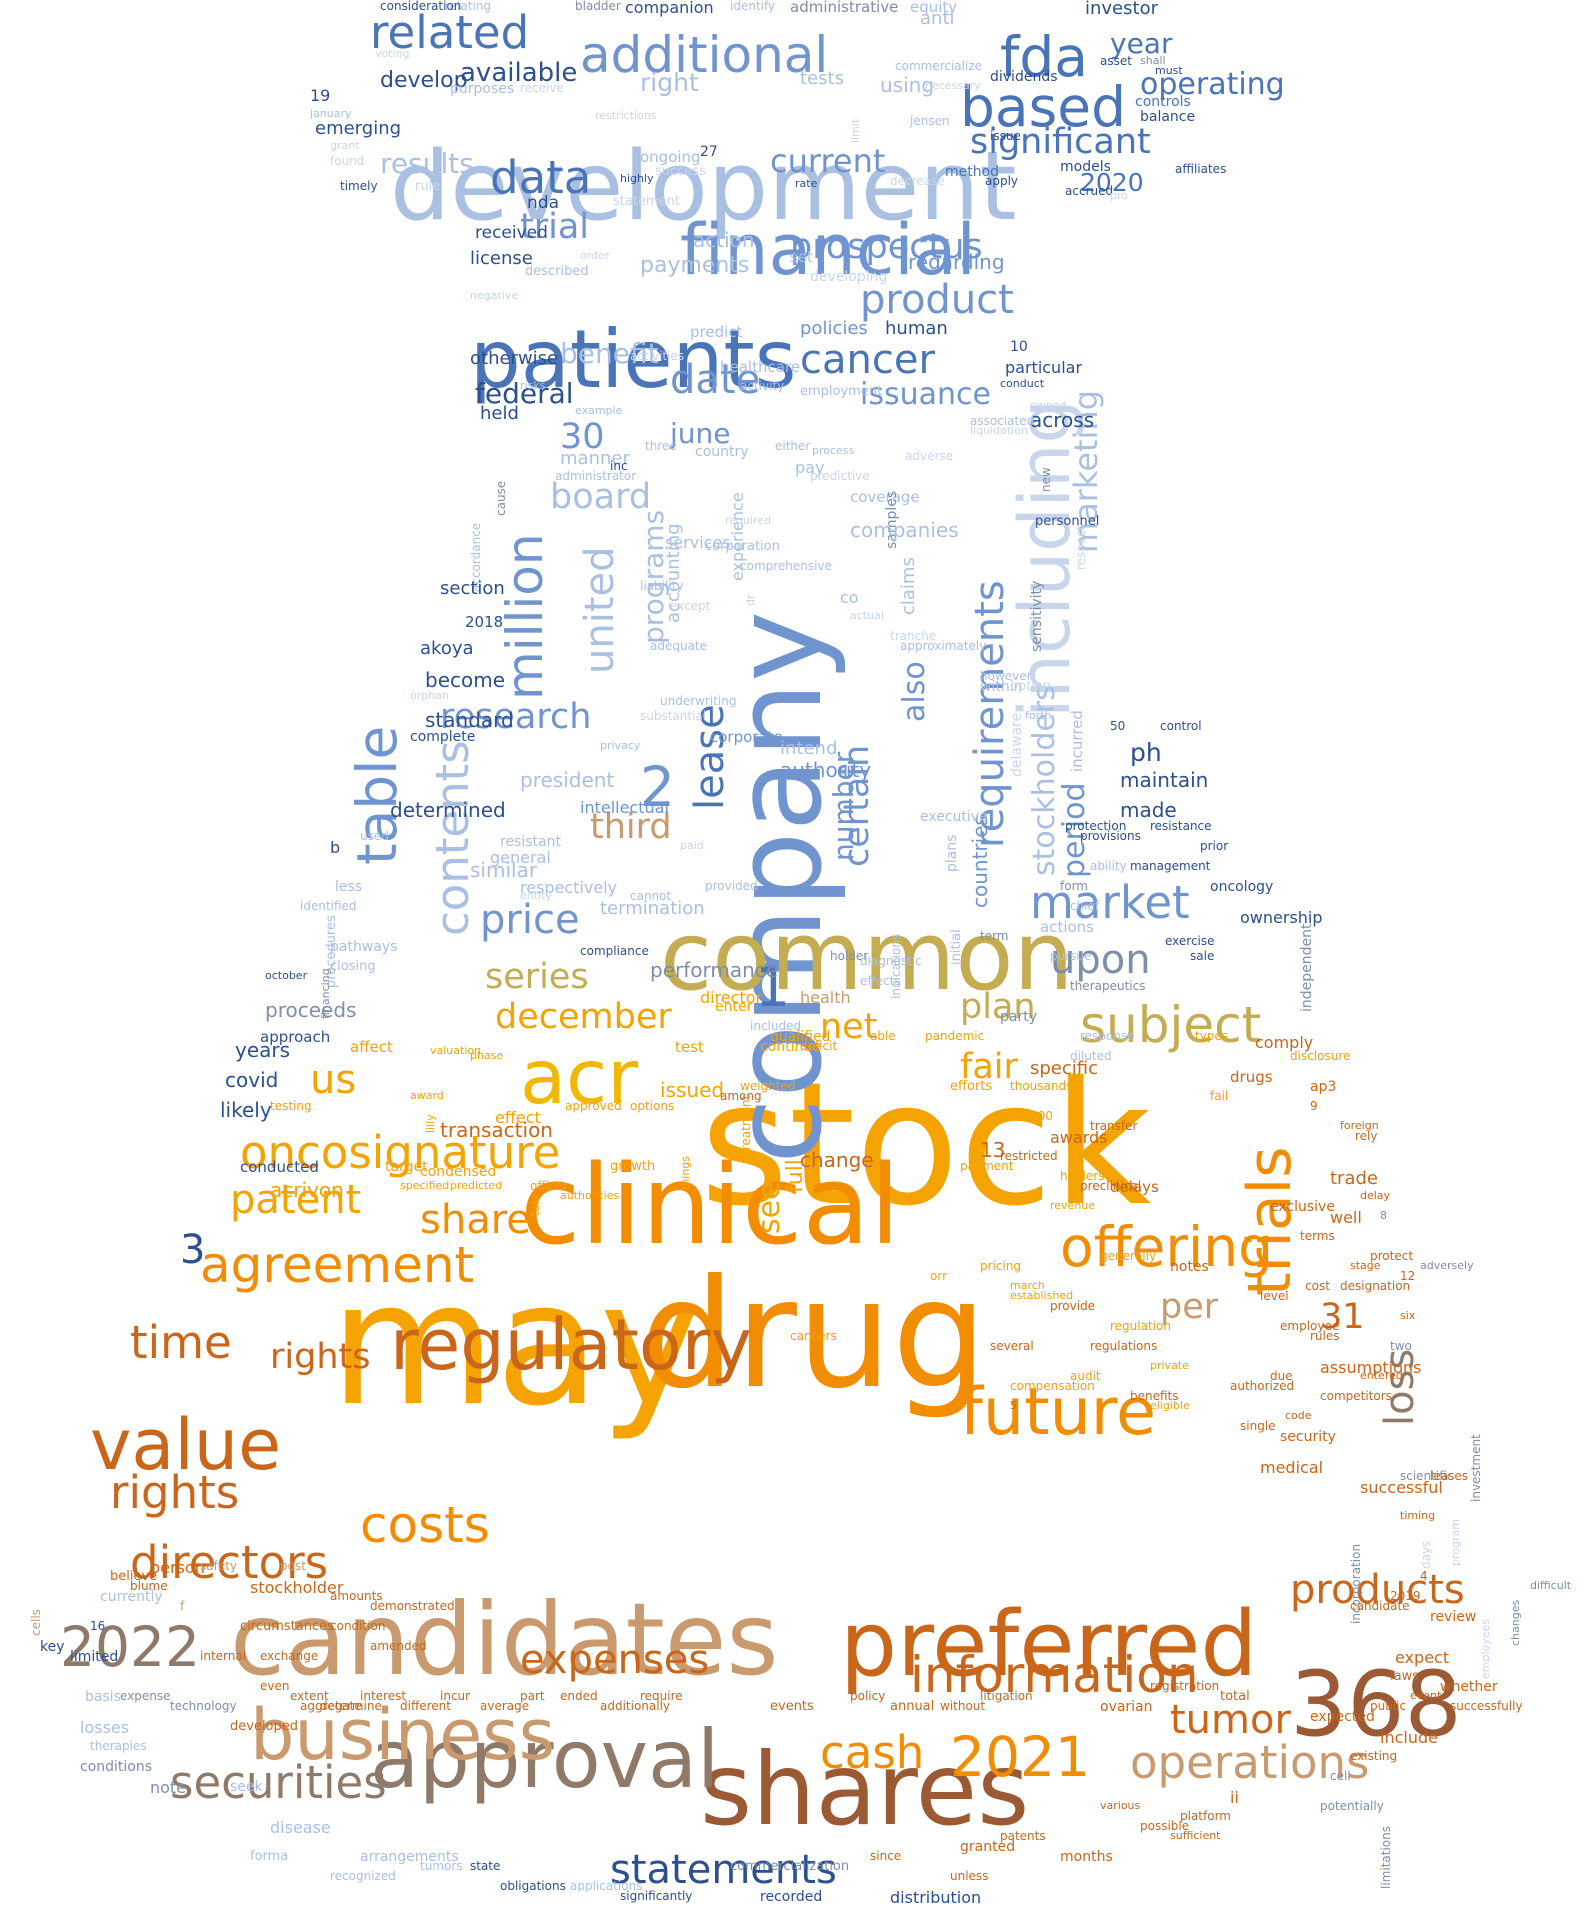 Image resolution: width=1581 pixels, height=1920 pixels. I want to click on word-348: stage, so click(1365, 1265).